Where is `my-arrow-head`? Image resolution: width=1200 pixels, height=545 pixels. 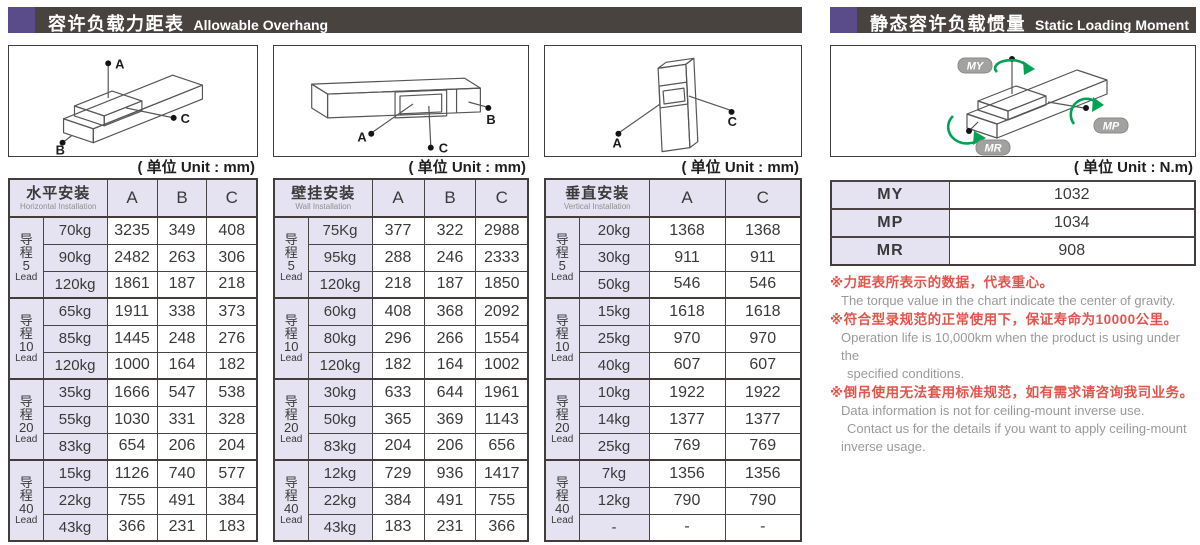
my-arrow-head is located at coordinates (1029, 68).